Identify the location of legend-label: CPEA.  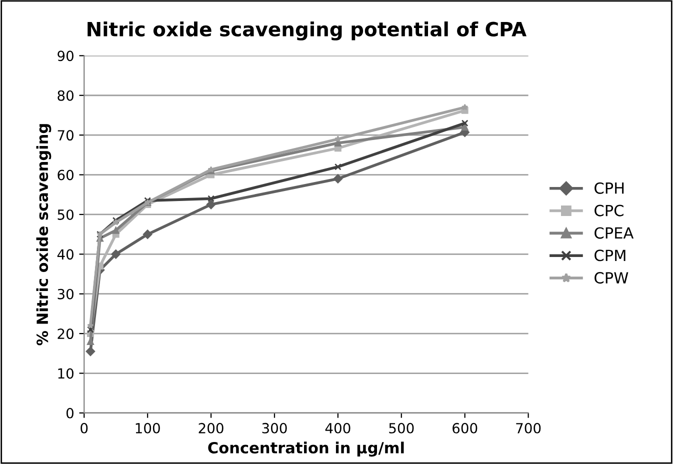
(614, 233).